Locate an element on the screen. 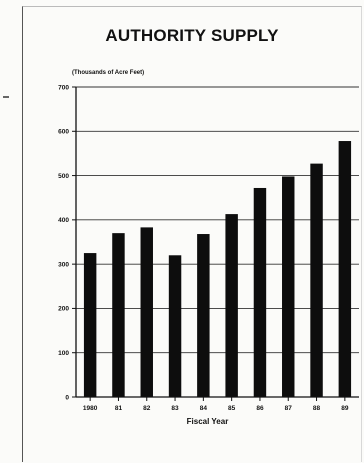 The image size is (364, 463). y-axis-unit-label: (Thousands of Acre Feet) is located at coordinates (108, 73).